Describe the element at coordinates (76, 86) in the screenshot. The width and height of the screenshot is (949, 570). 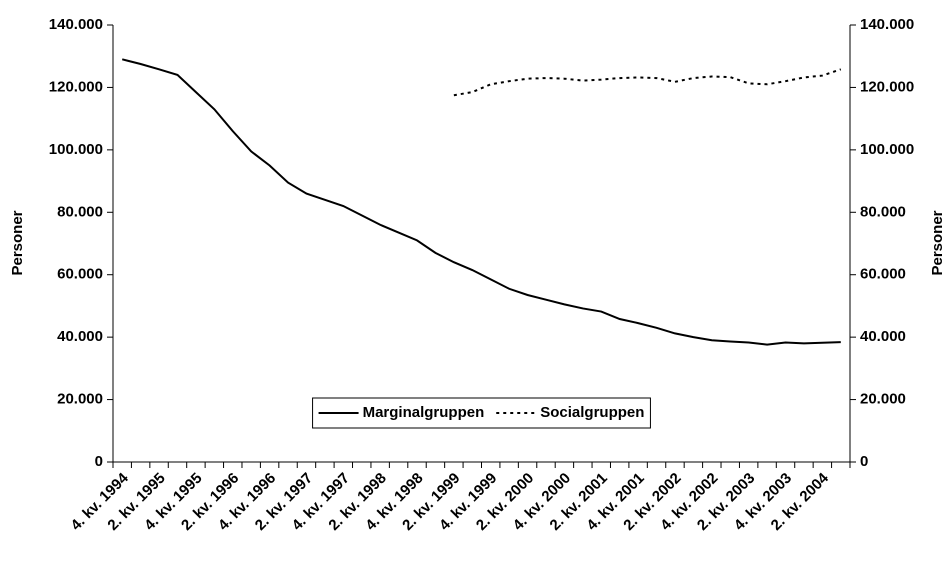
I see `y-tick-label: 120.000` at that location.